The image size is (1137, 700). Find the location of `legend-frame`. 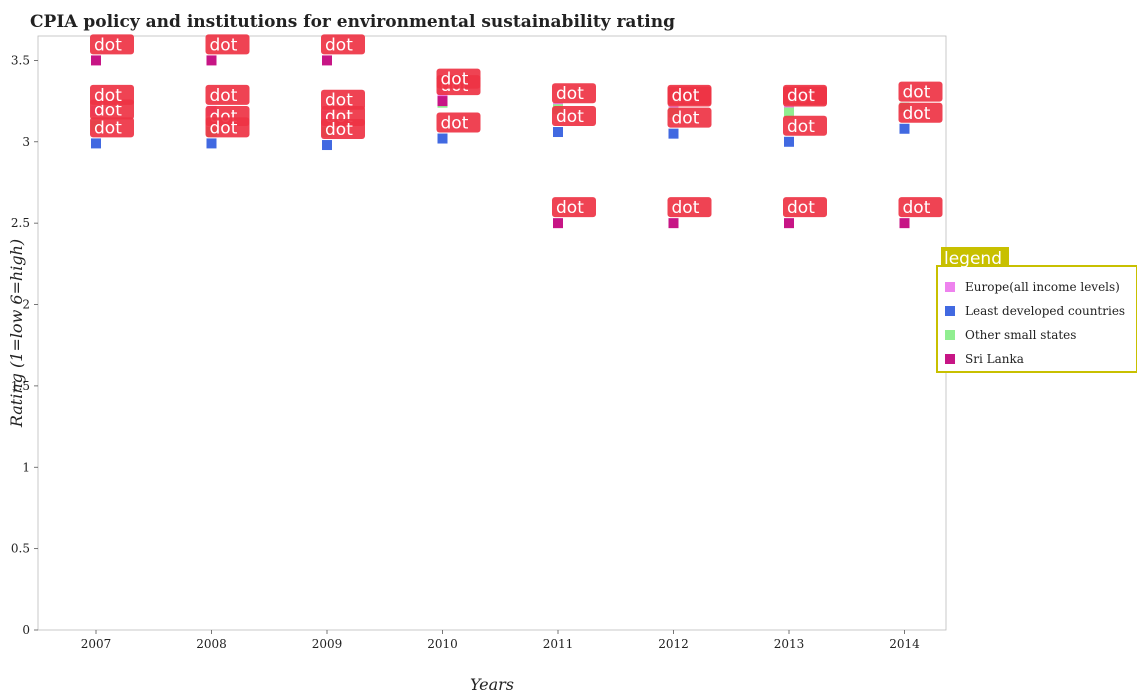

legend-frame is located at coordinates (1036, 319).